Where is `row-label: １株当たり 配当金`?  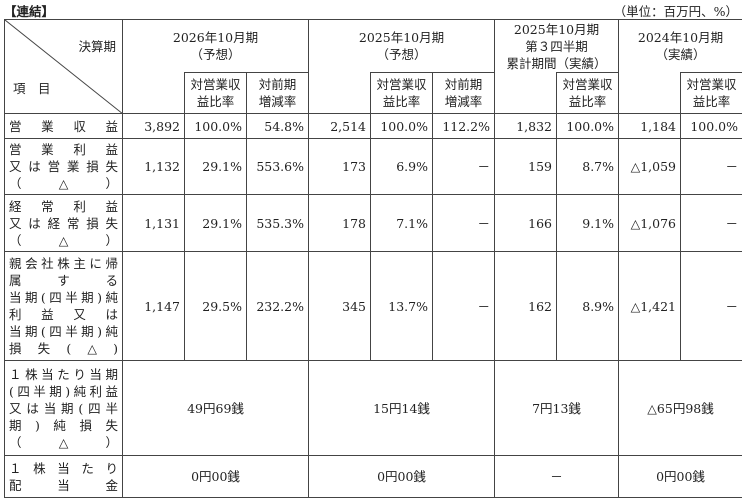
row-label: １株当たり 配当金 is located at coordinates (63, 476).